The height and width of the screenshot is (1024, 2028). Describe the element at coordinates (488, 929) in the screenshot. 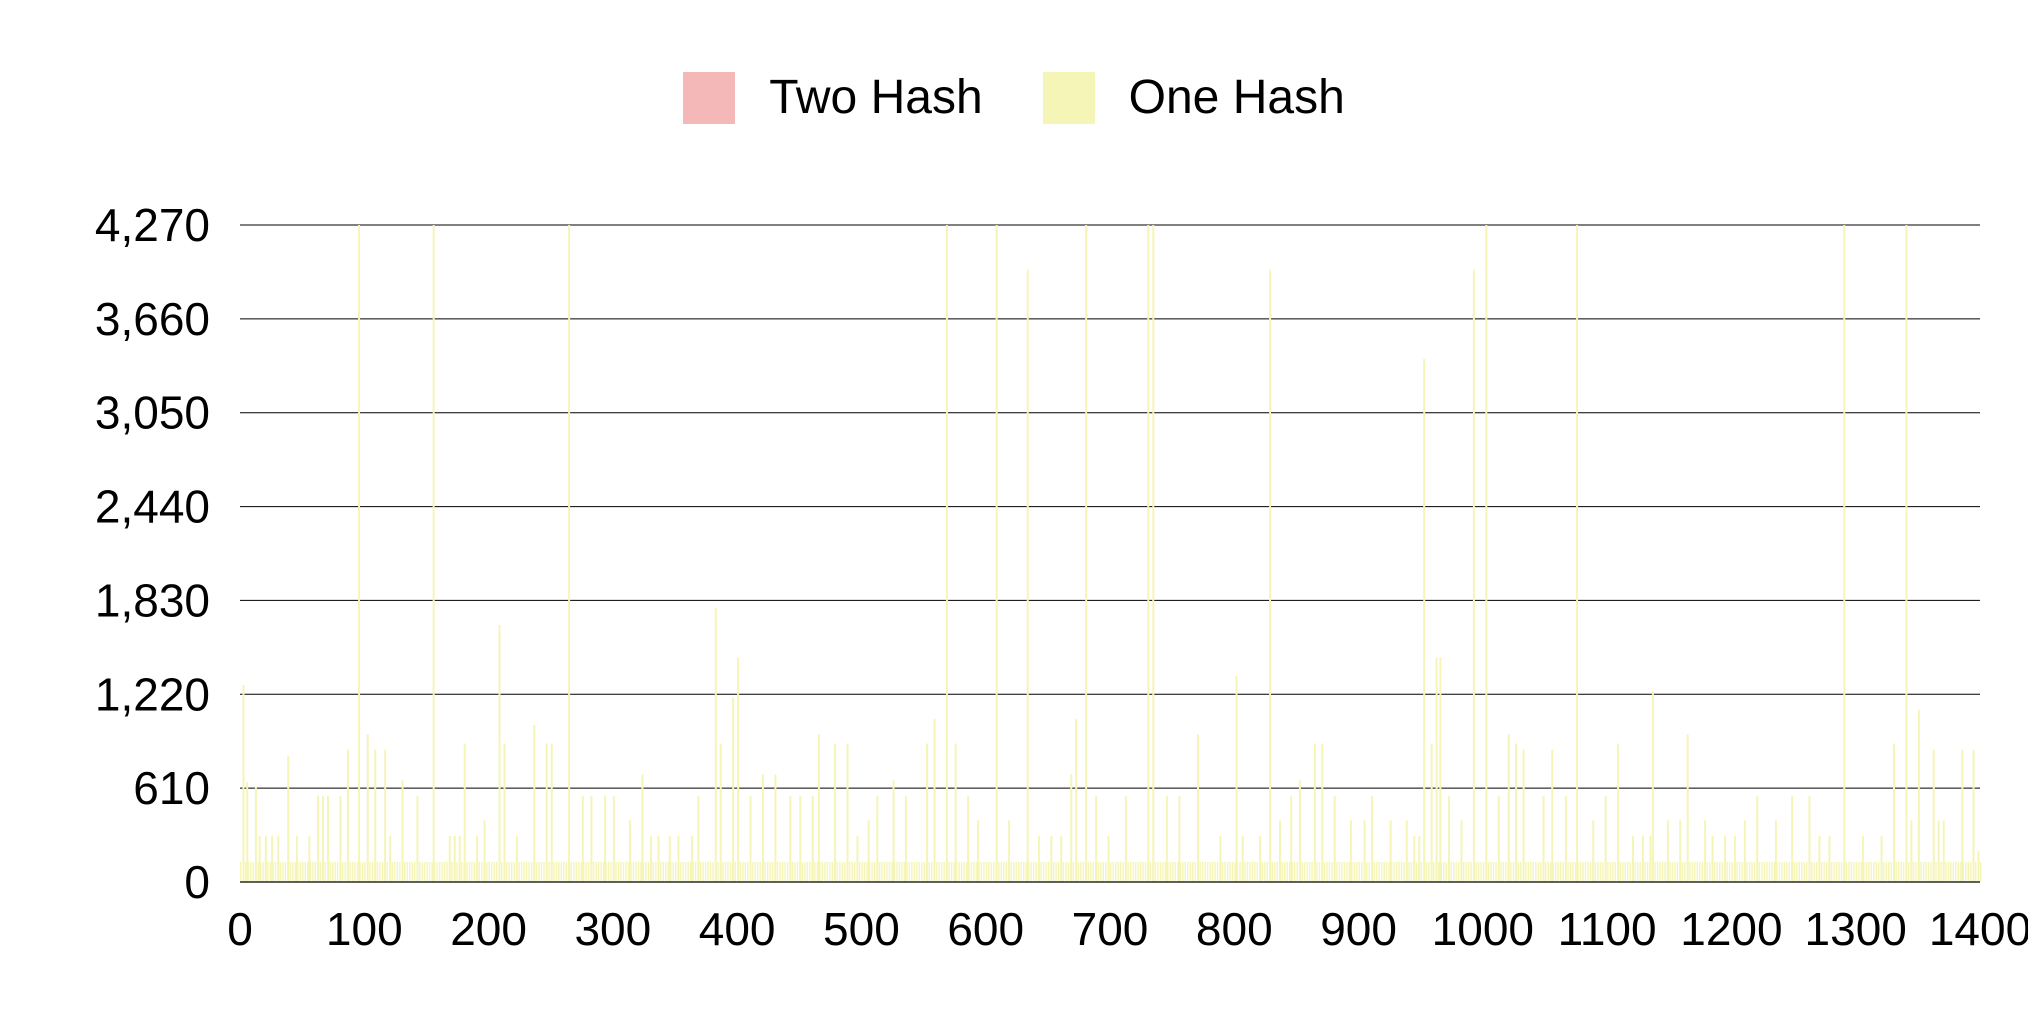

I see `x-tick-label: 200` at that location.